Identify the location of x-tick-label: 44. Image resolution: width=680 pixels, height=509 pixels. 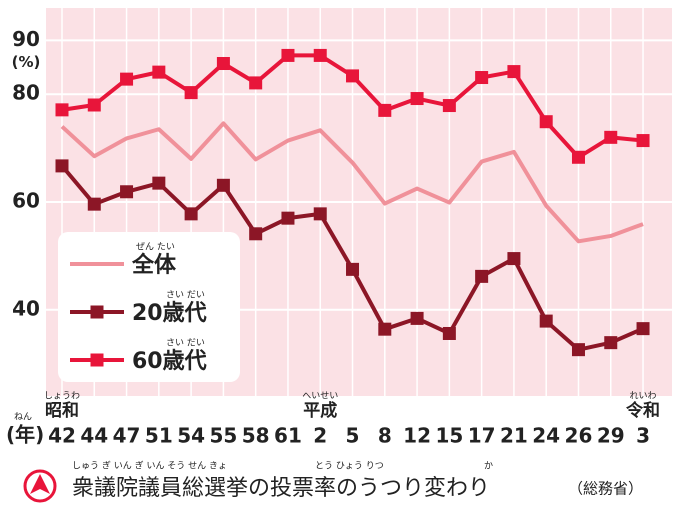
(94, 436).